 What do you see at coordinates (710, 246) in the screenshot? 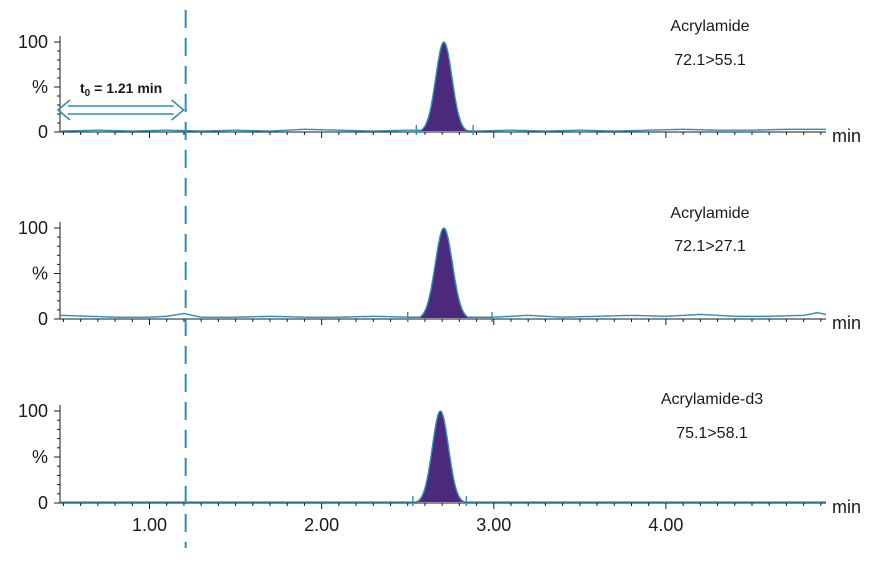
I see `transition-label: 72.1>27.1` at bounding box center [710, 246].